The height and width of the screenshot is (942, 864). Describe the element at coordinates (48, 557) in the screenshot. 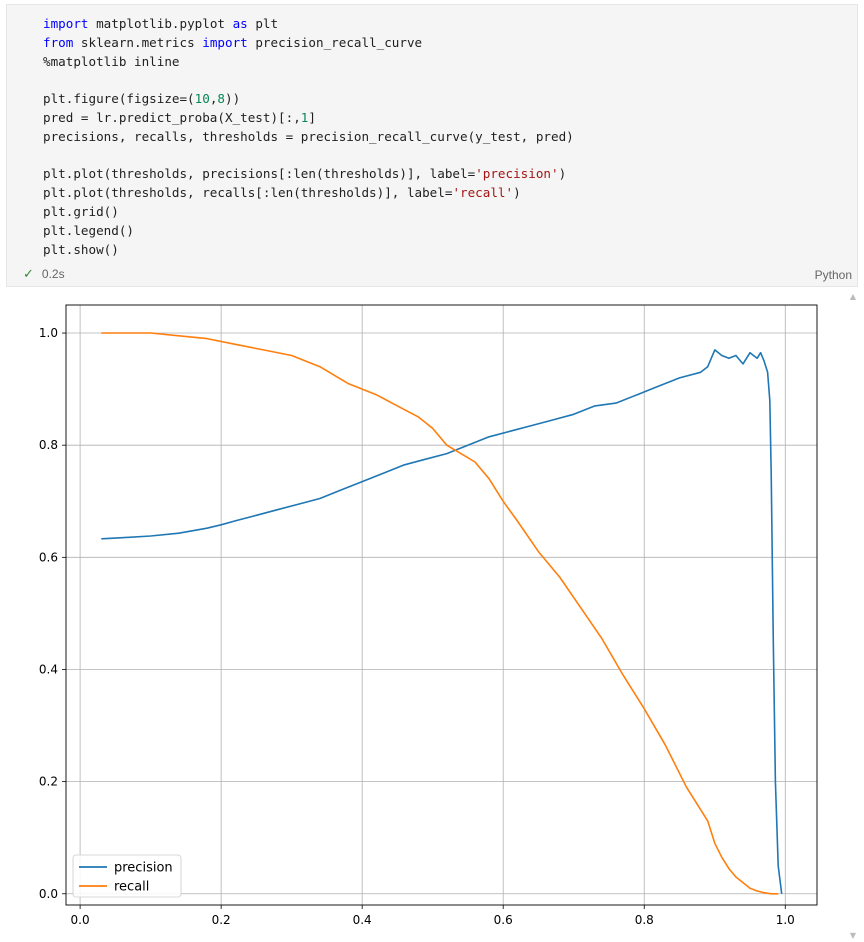

I see `y-tick-label: 0.6` at that location.